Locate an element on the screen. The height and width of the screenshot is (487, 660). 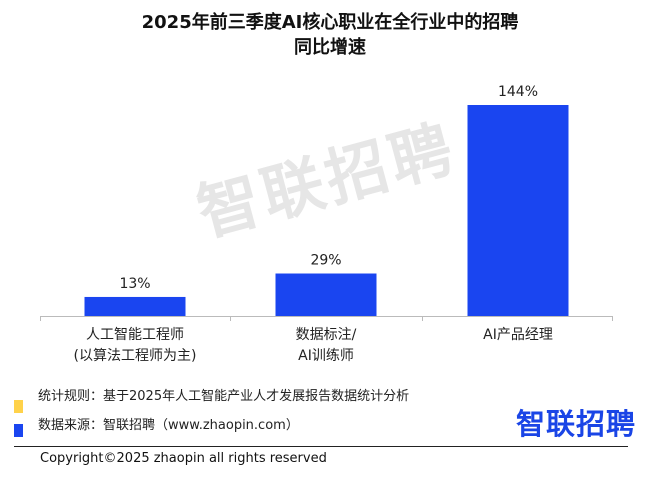
legend-text-source: 数据来源：智联招聘（www.zhaopin.com） is located at coordinates (168, 425).